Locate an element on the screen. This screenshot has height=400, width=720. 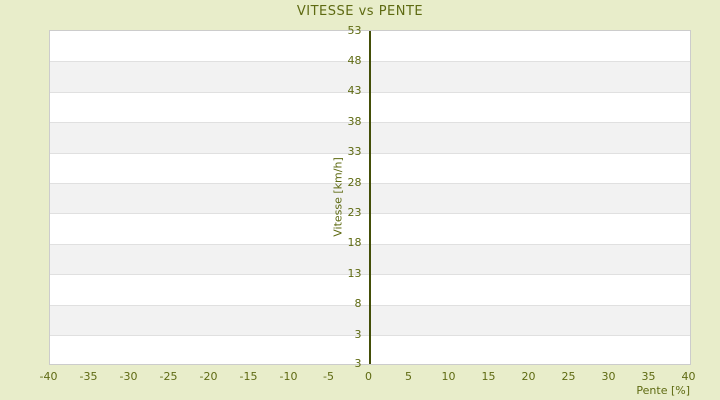
x-tick-label: 15 is located at coordinates (488, 376).